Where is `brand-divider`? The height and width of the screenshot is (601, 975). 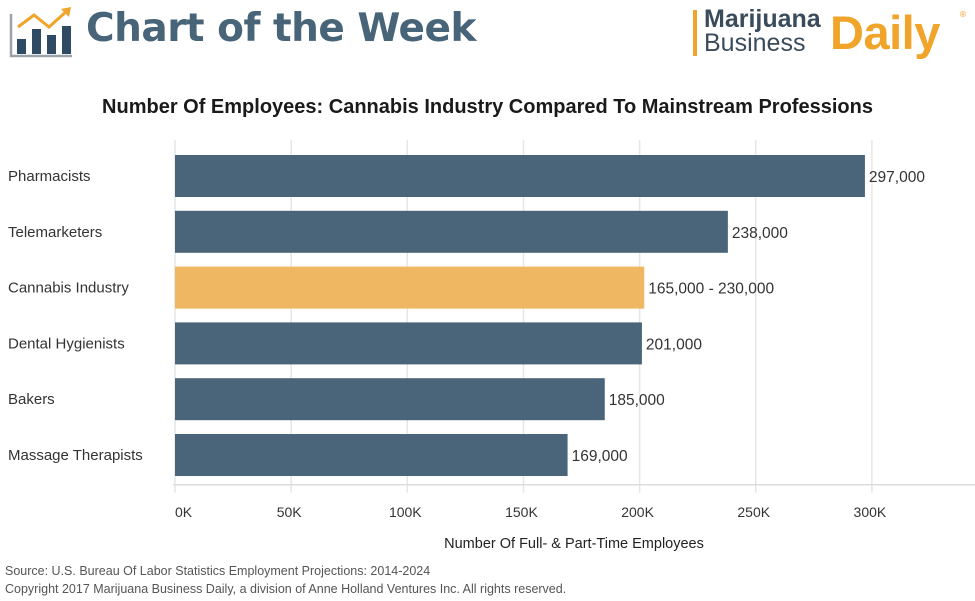 brand-divider is located at coordinates (695, 33).